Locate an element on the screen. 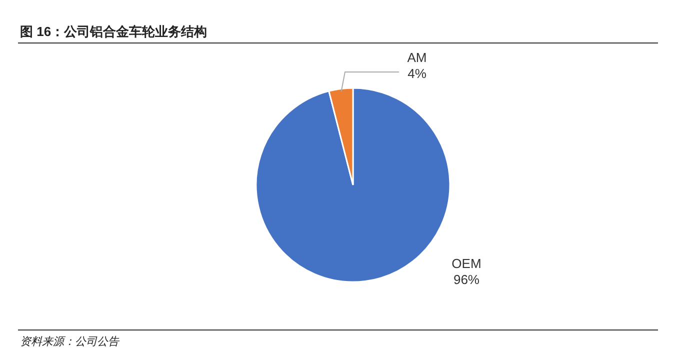  text: 图 16：公司铝合金车轮业务结构 is located at coordinates (114, 31).